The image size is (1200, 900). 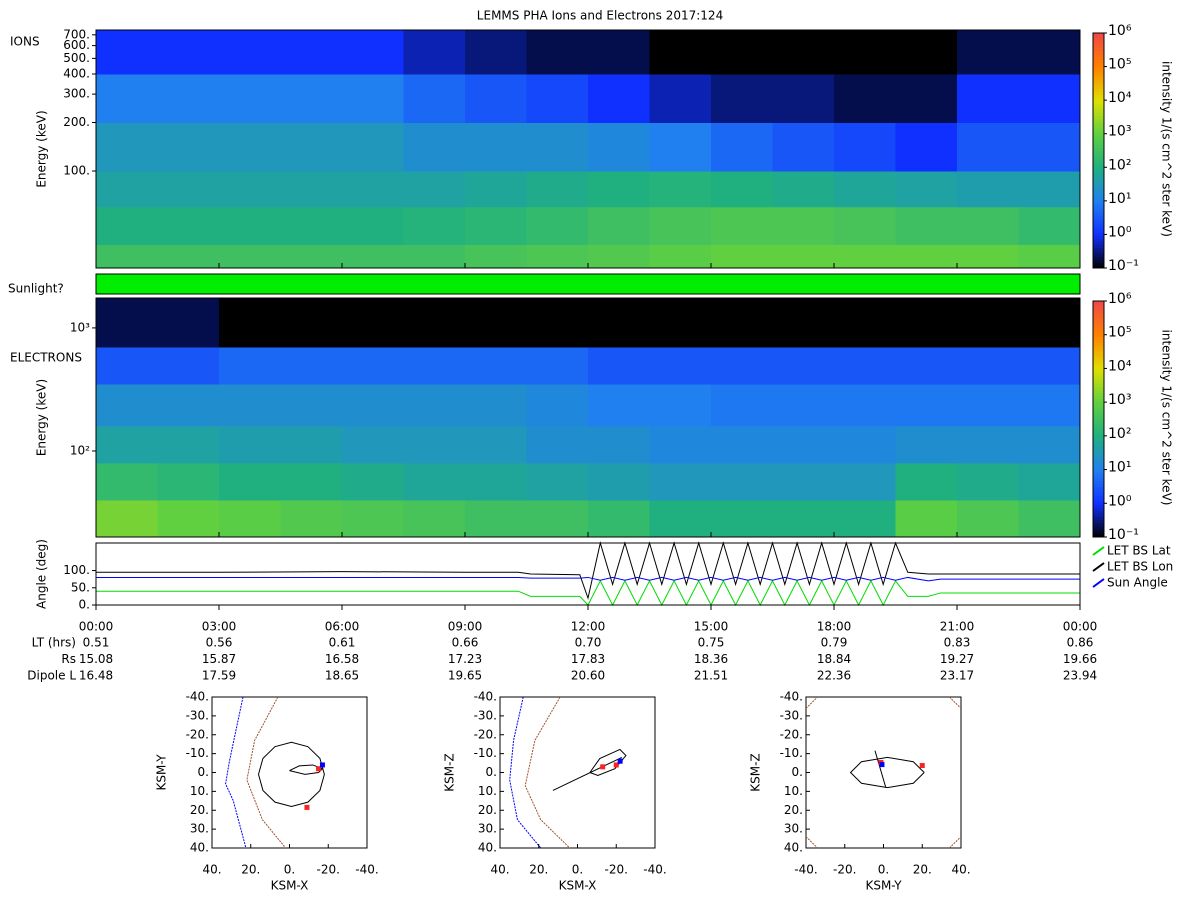 I want to click on y-tick-label: 0., so click(x=84, y=605).